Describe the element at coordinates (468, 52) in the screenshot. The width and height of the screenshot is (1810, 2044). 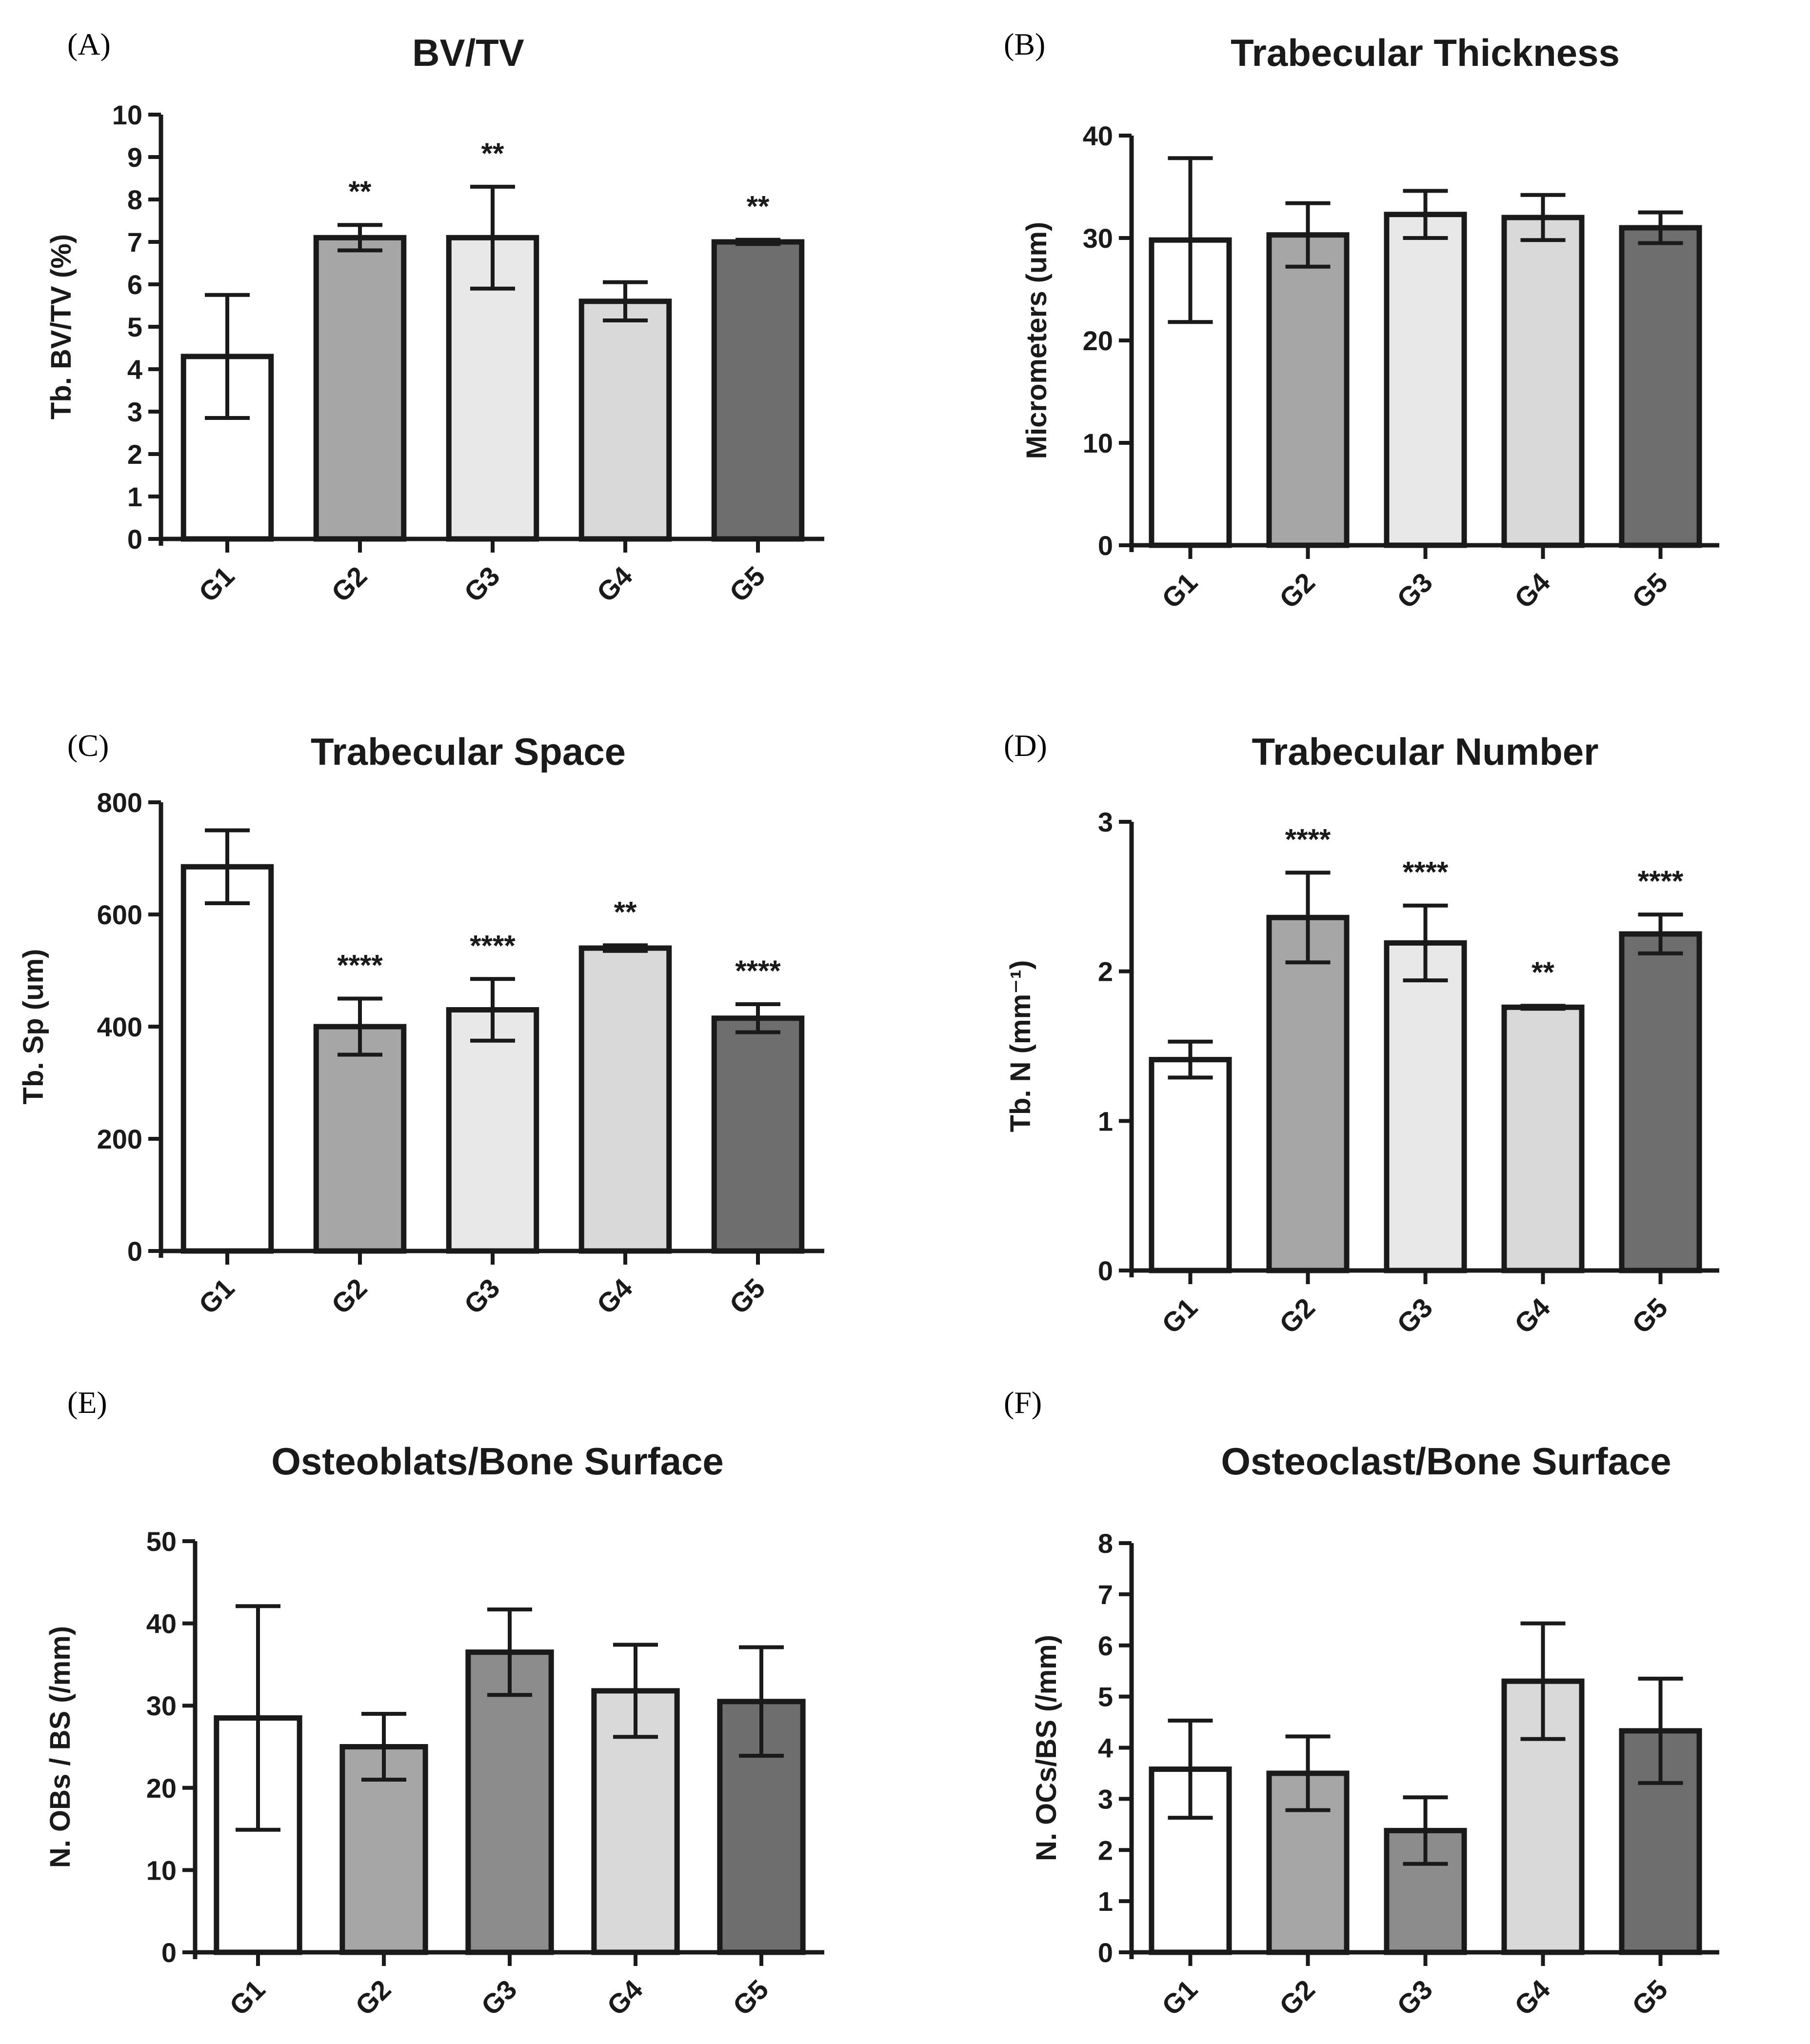
I see `chart-title: BV/TV` at that location.